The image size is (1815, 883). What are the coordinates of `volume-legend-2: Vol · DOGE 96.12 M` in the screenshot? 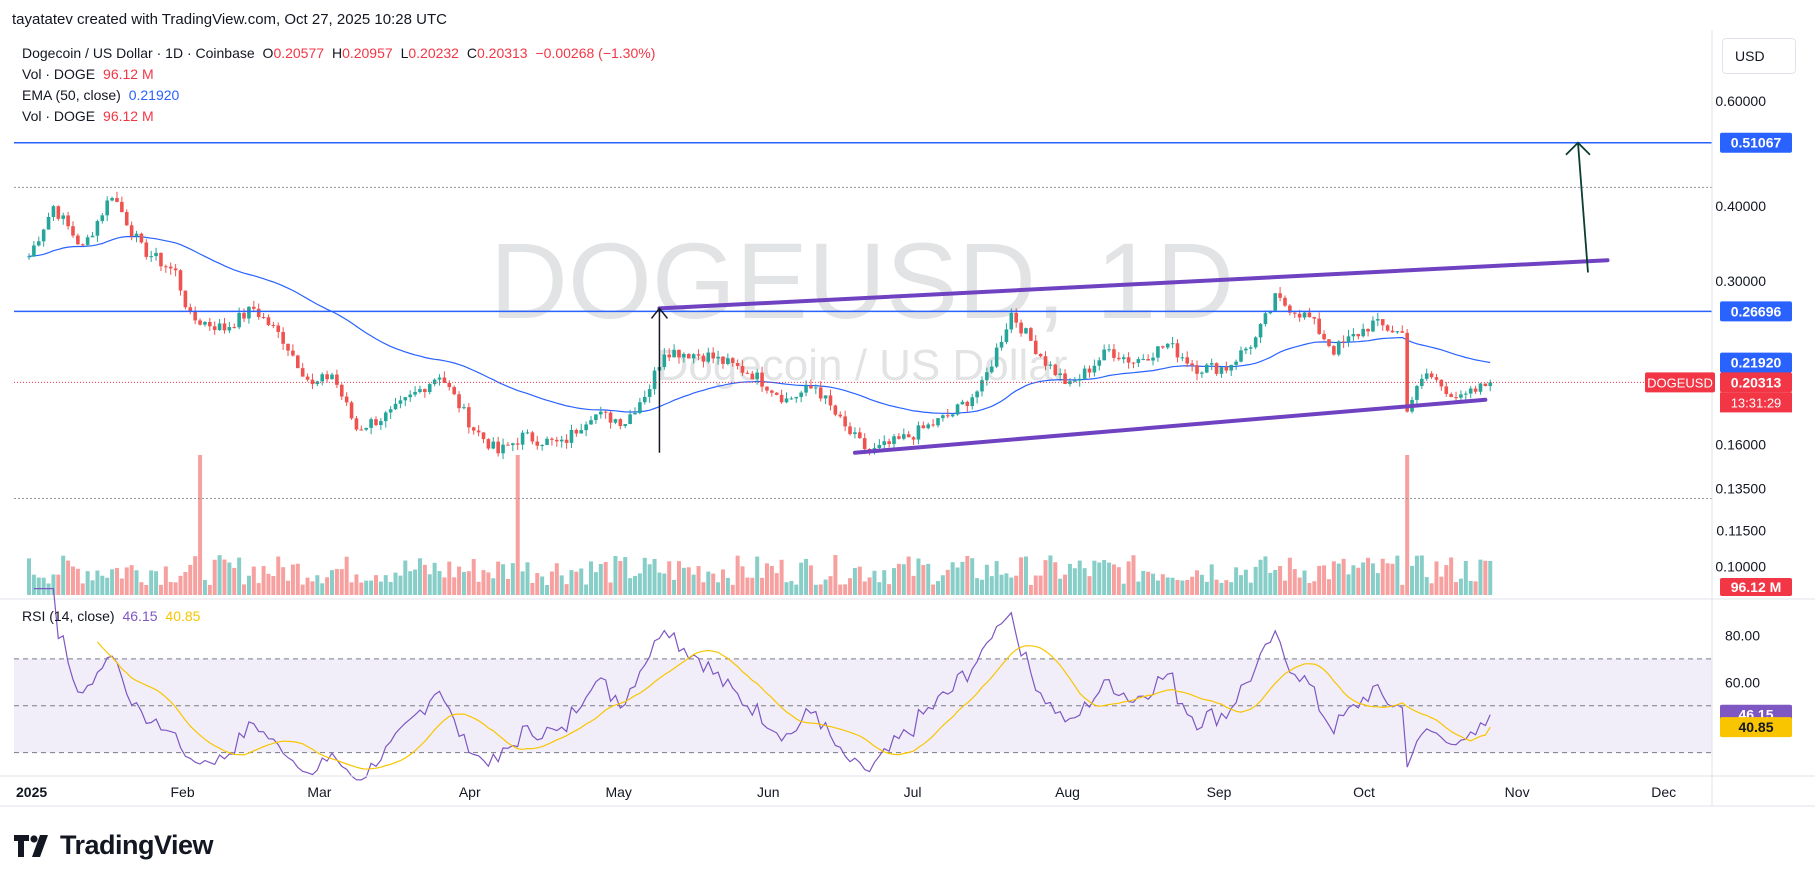 It's located at (90, 116).